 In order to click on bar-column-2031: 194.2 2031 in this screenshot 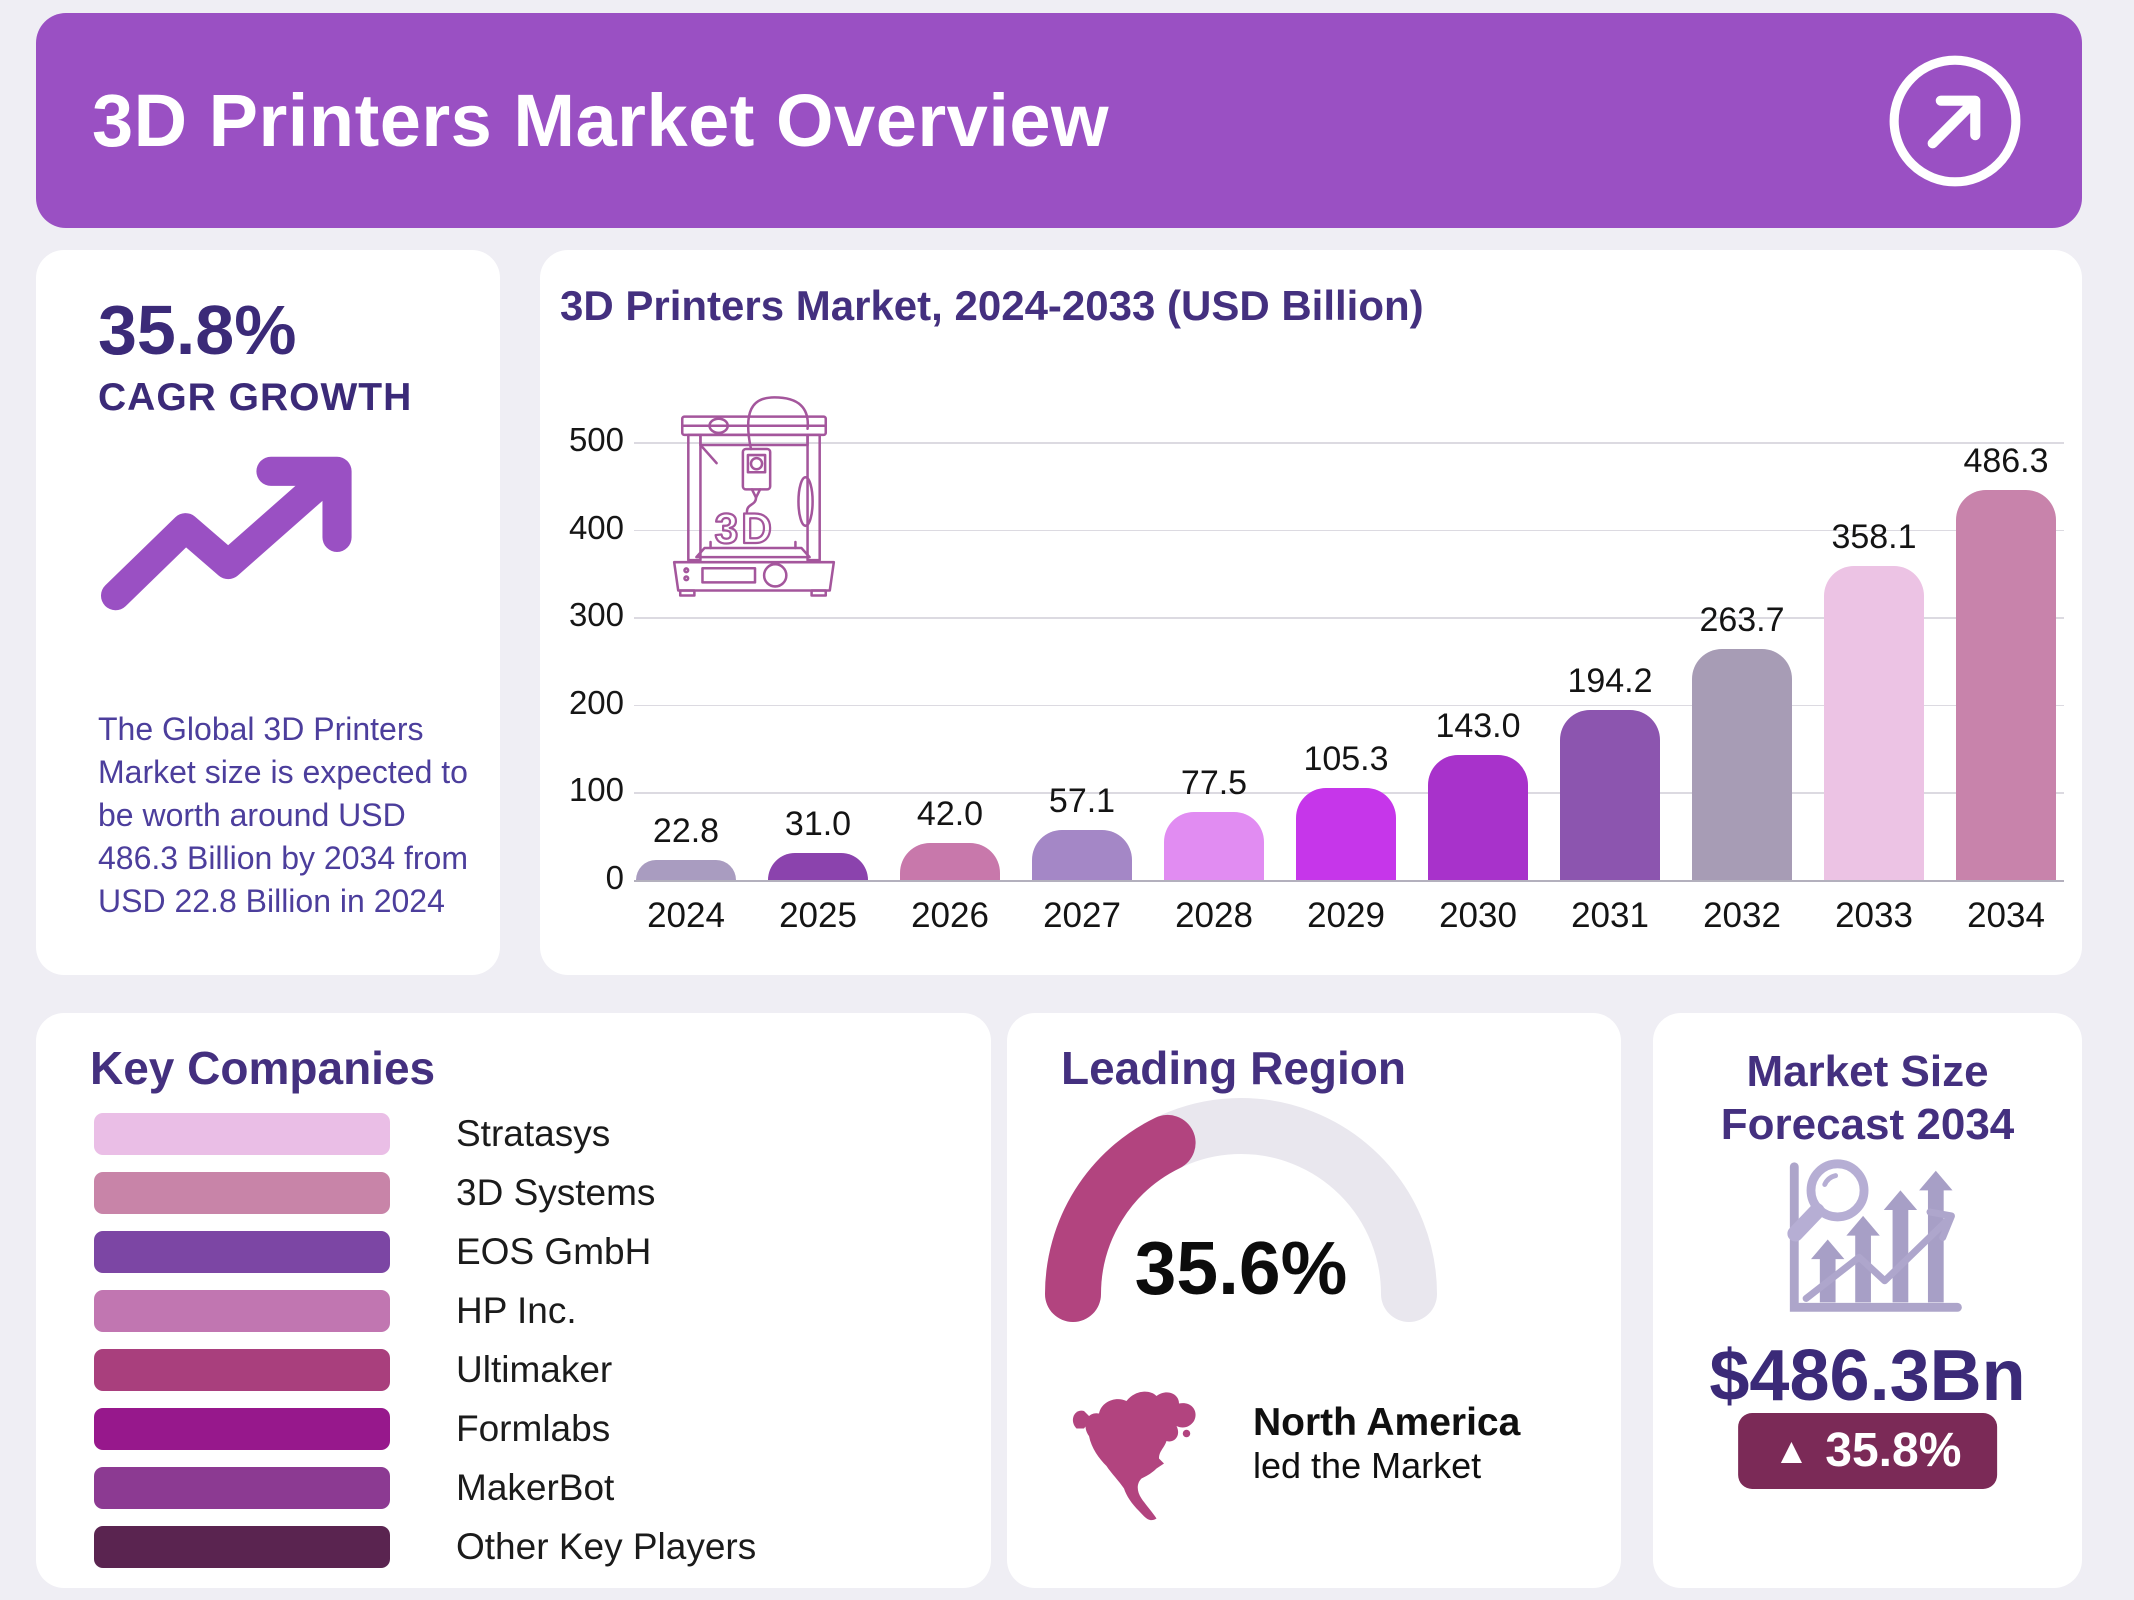, I will do `click(1610, 688)`.